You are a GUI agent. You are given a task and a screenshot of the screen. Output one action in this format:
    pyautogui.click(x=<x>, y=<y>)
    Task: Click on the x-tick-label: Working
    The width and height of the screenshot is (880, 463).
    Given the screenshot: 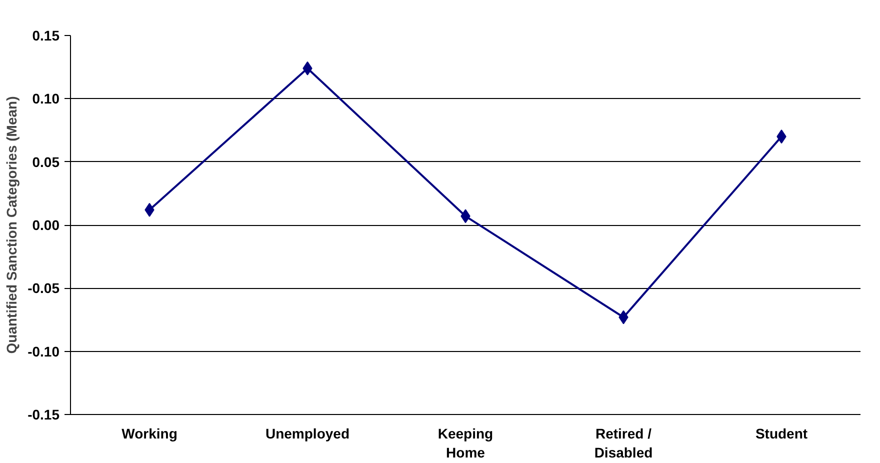 What is the action you would take?
    pyautogui.click(x=150, y=434)
    